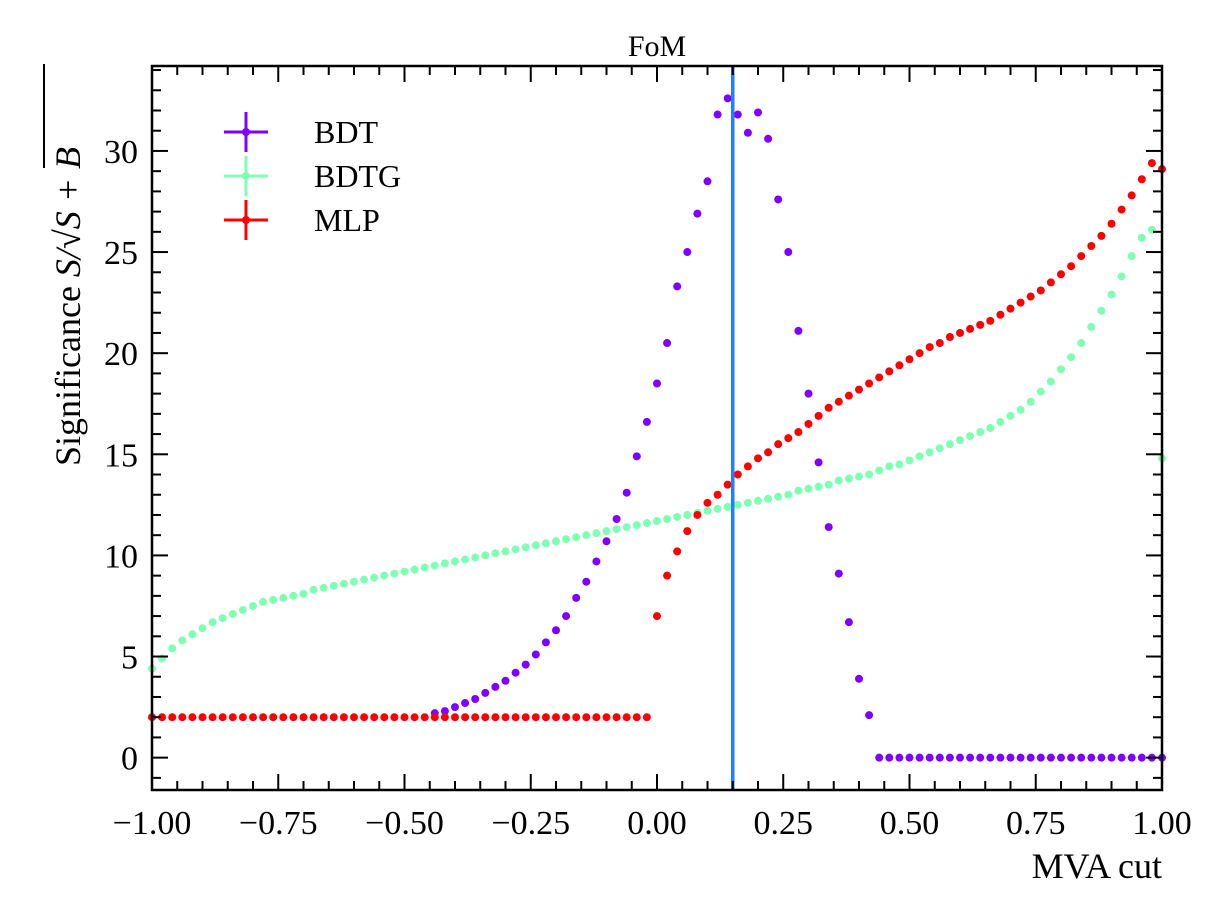 This screenshot has height=918, width=1228. I want to click on legend-marker-mlp, so click(246, 220).